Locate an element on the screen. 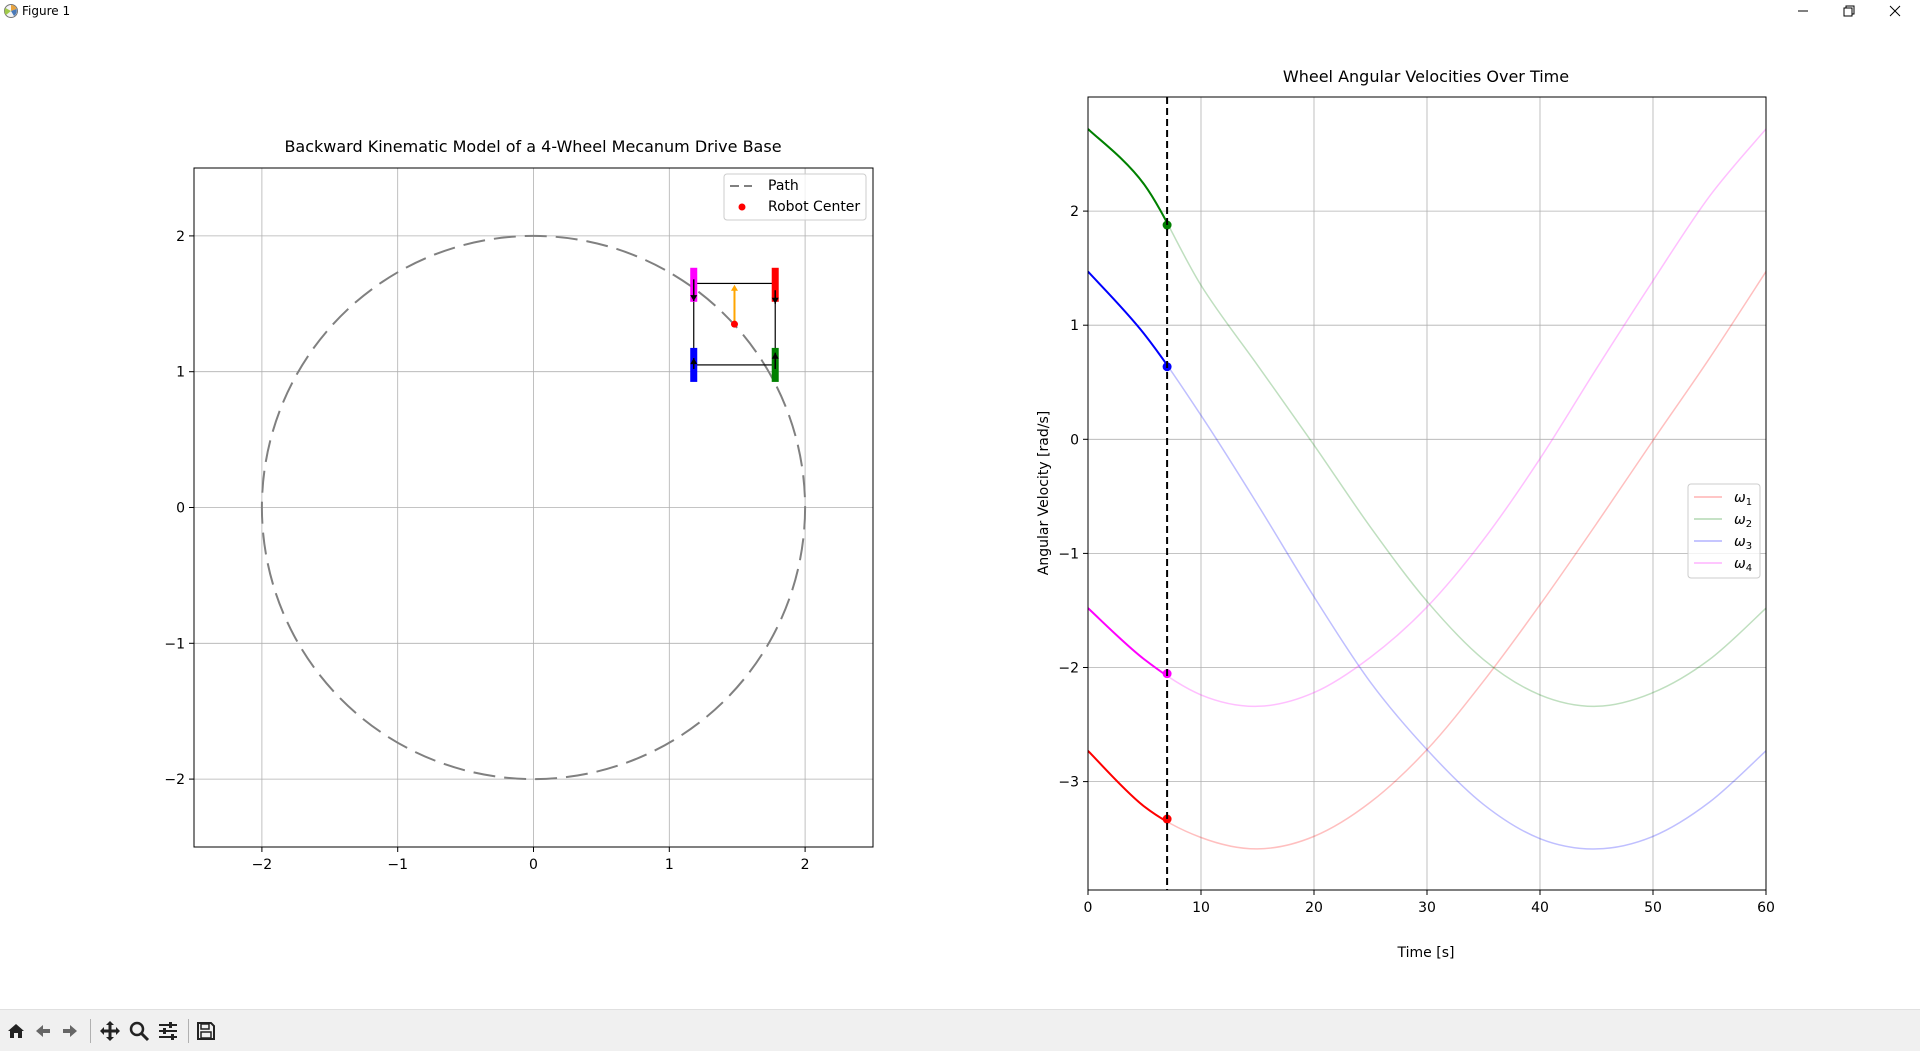 The height and width of the screenshot is (1051, 1920). y-tick-label: −3 is located at coordinates (1068, 783).